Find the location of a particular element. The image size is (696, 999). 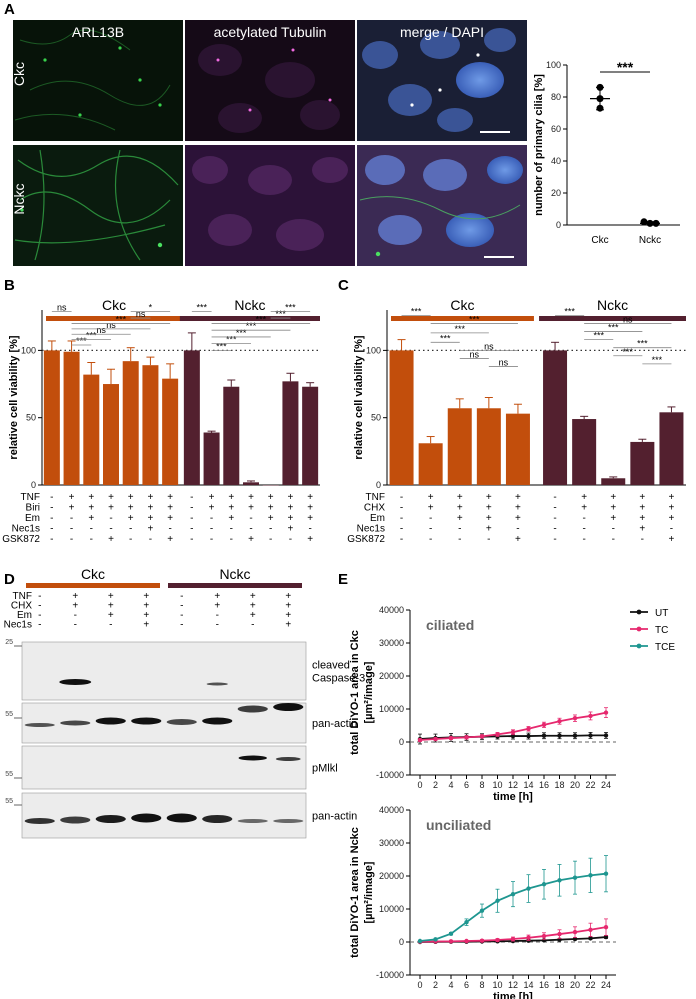

treatment-row-label: Nec1s is located at coordinates (26, 529).